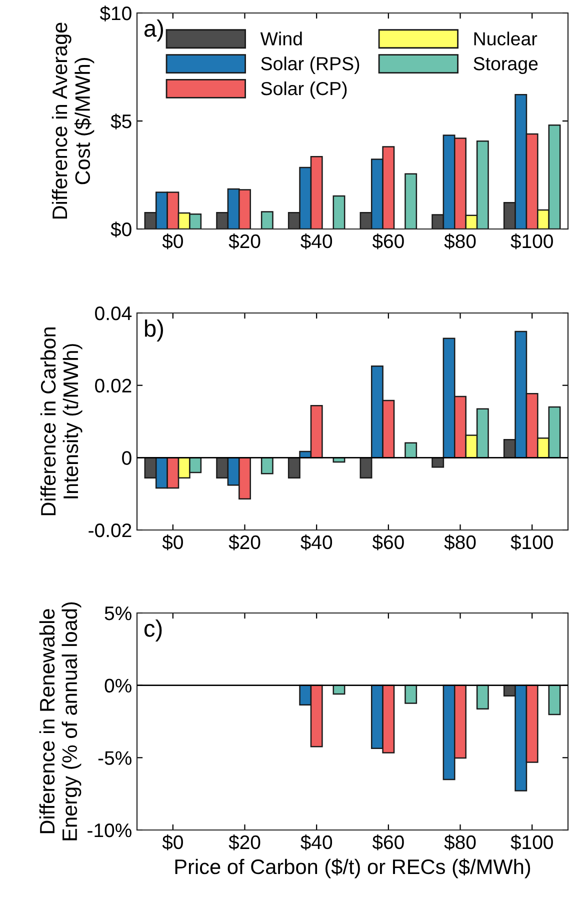 This screenshot has width=583, height=902. I want to click on y-axis-title: Difference in Average Cost ($/MWh), so click(73, 120).